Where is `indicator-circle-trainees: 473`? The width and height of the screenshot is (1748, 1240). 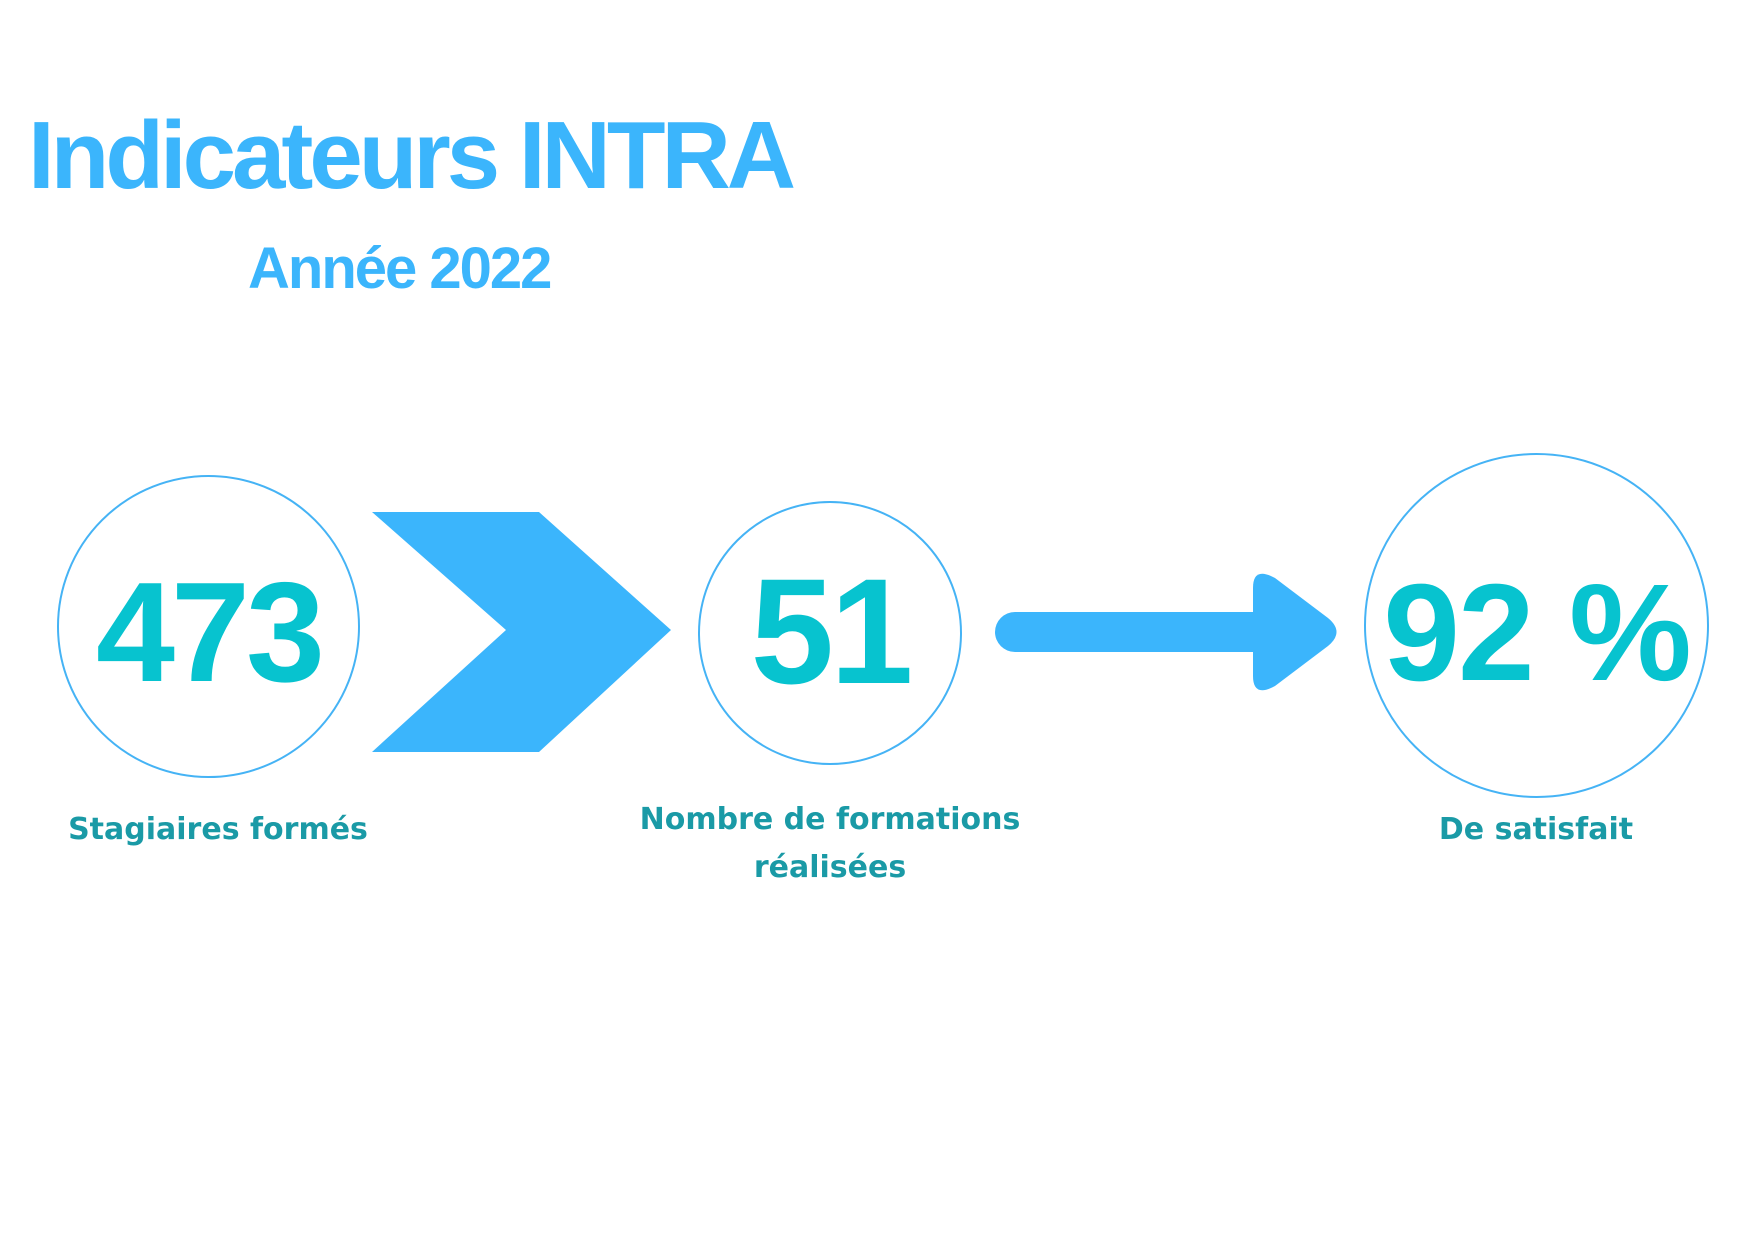
indicator-circle-trainees: 473 is located at coordinates (208, 626).